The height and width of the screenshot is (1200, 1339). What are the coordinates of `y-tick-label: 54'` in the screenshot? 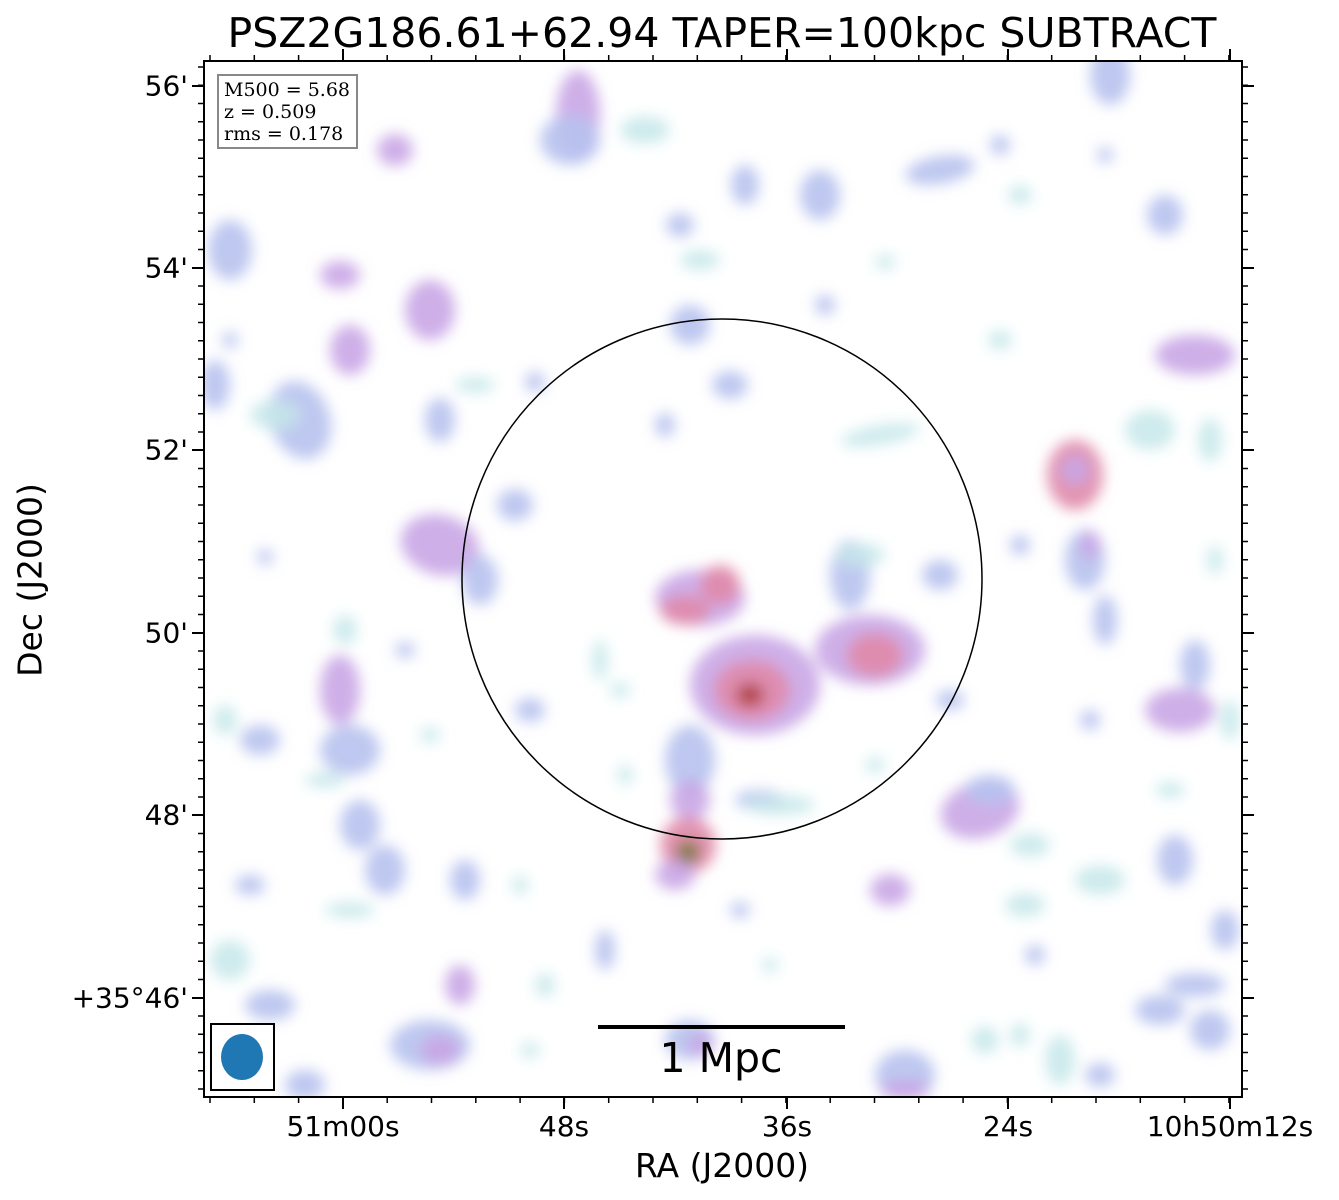 It's located at (166, 268).